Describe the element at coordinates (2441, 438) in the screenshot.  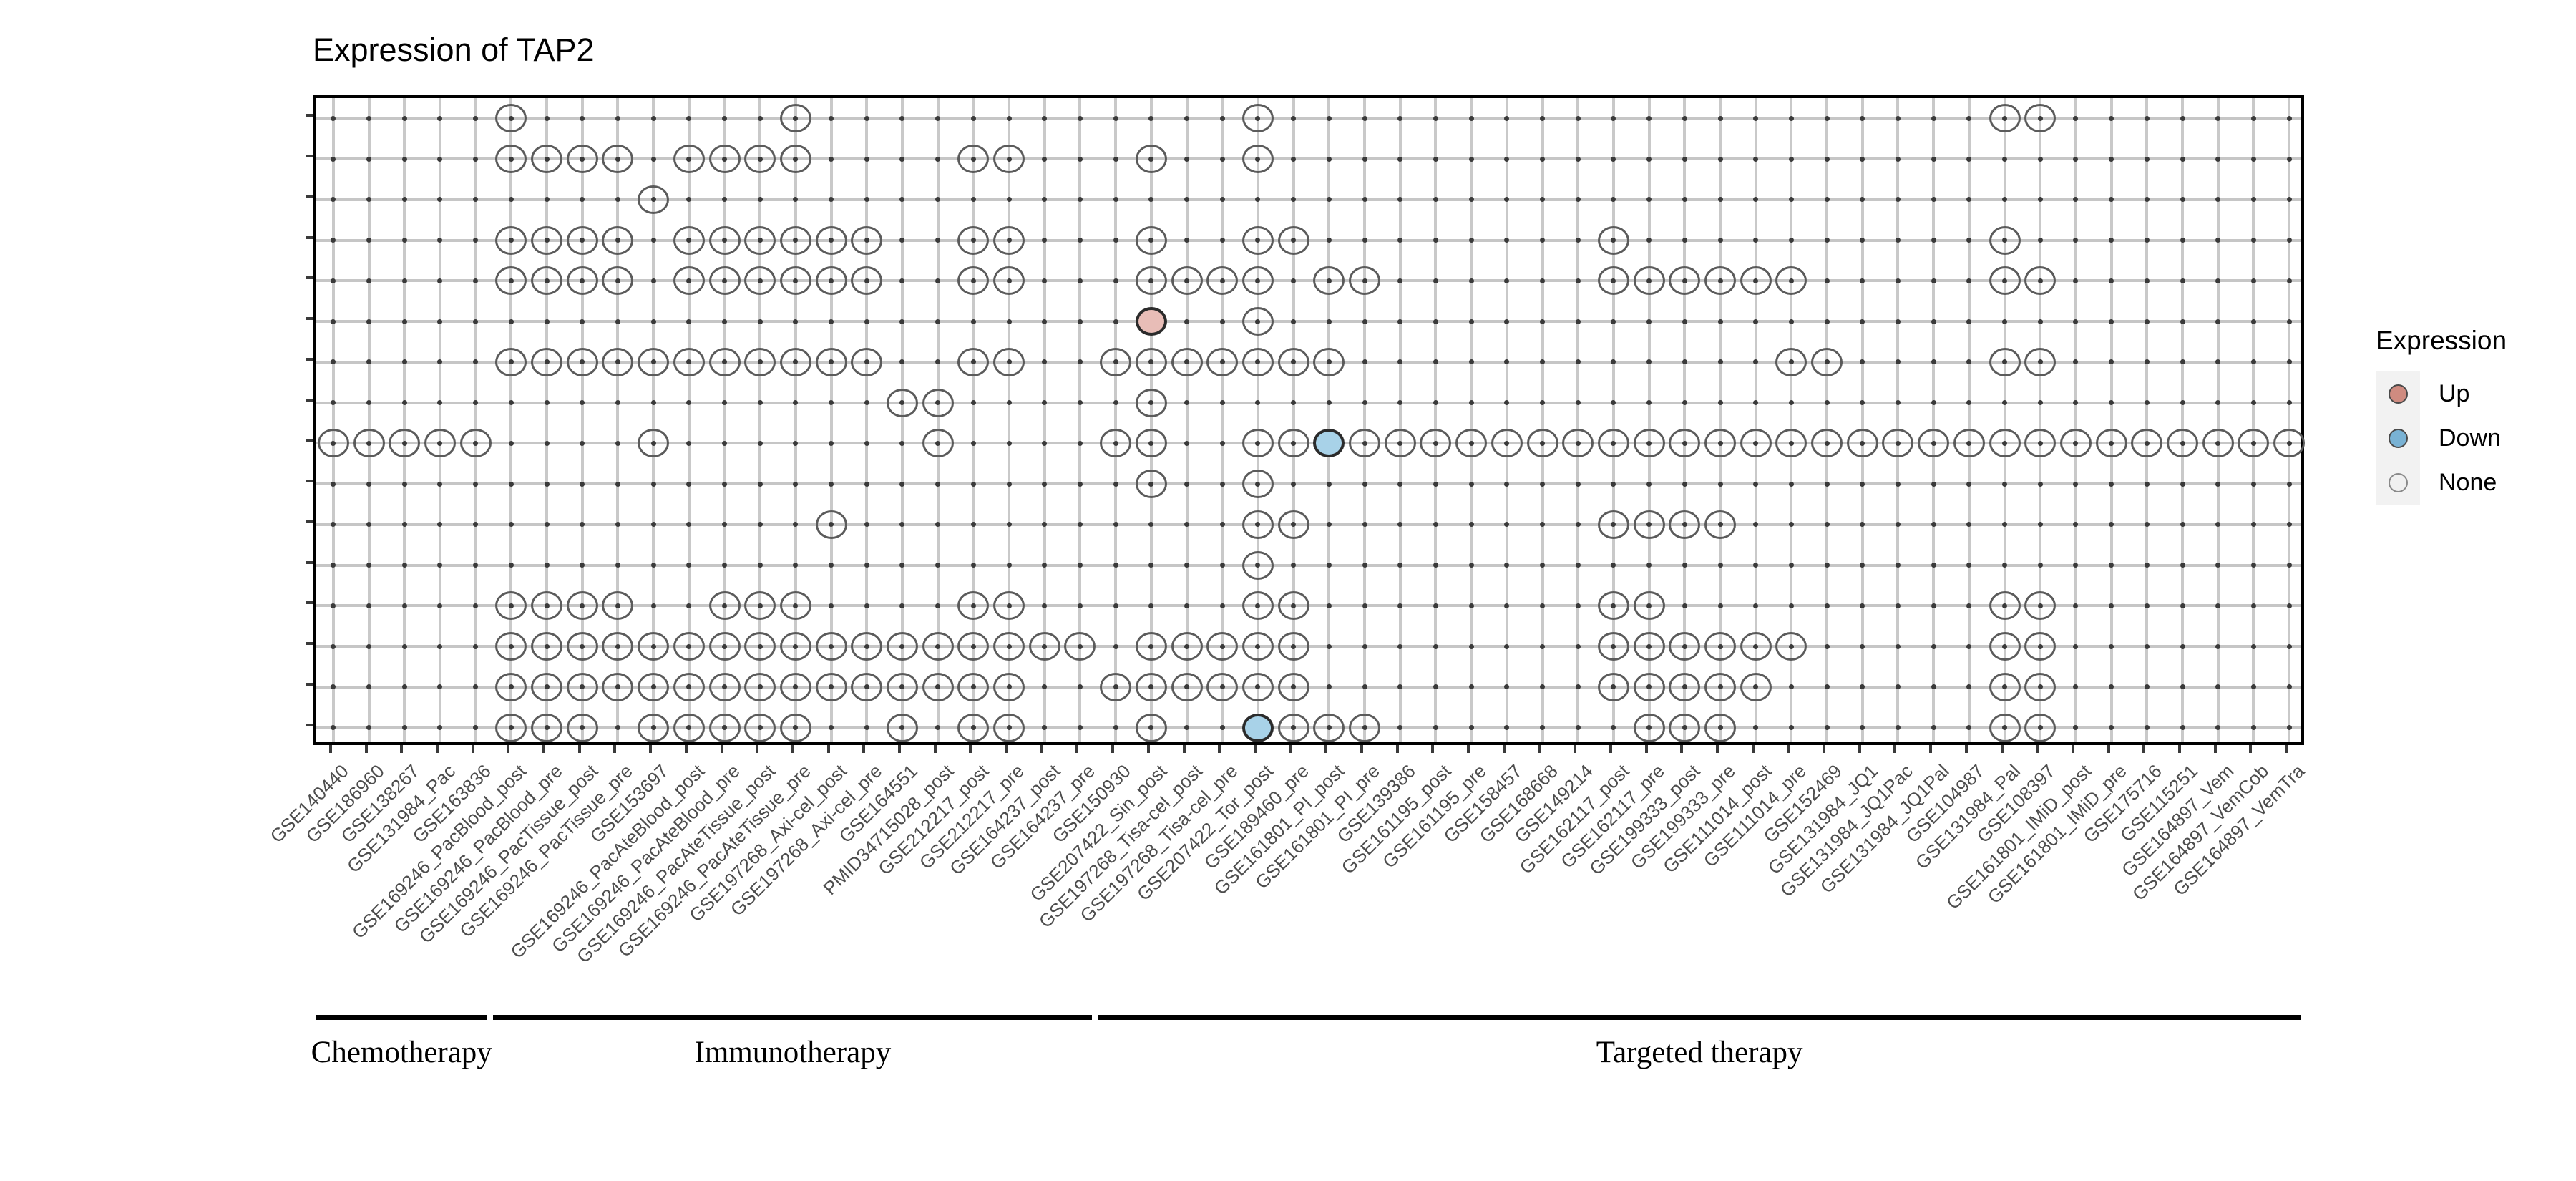
I see `legend-item: Down` at that location.